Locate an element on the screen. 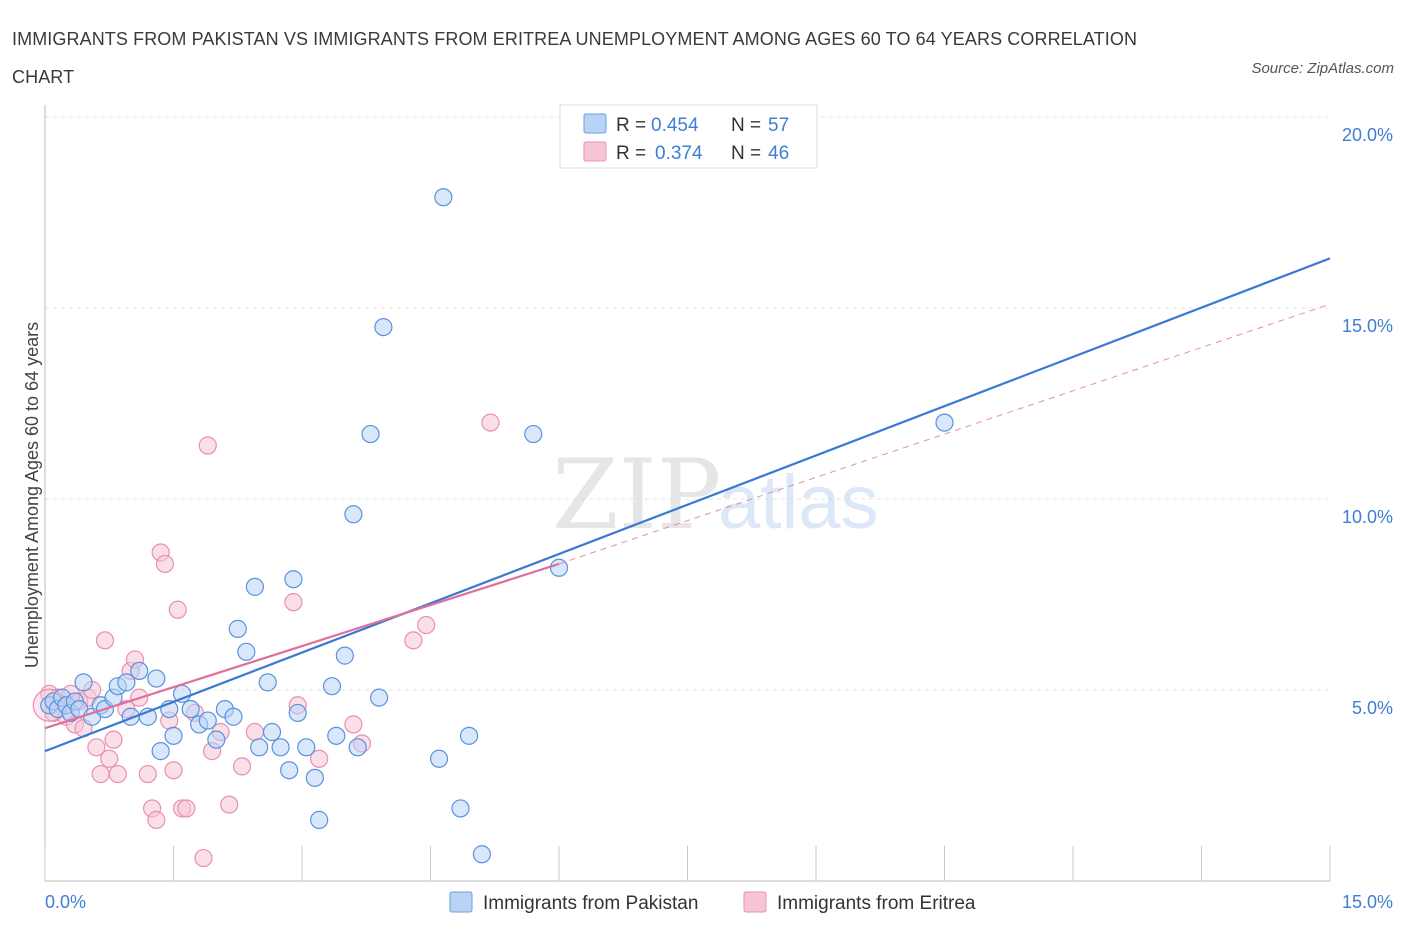  legend-r-label-2: R = is located at coordinates (631, 153).